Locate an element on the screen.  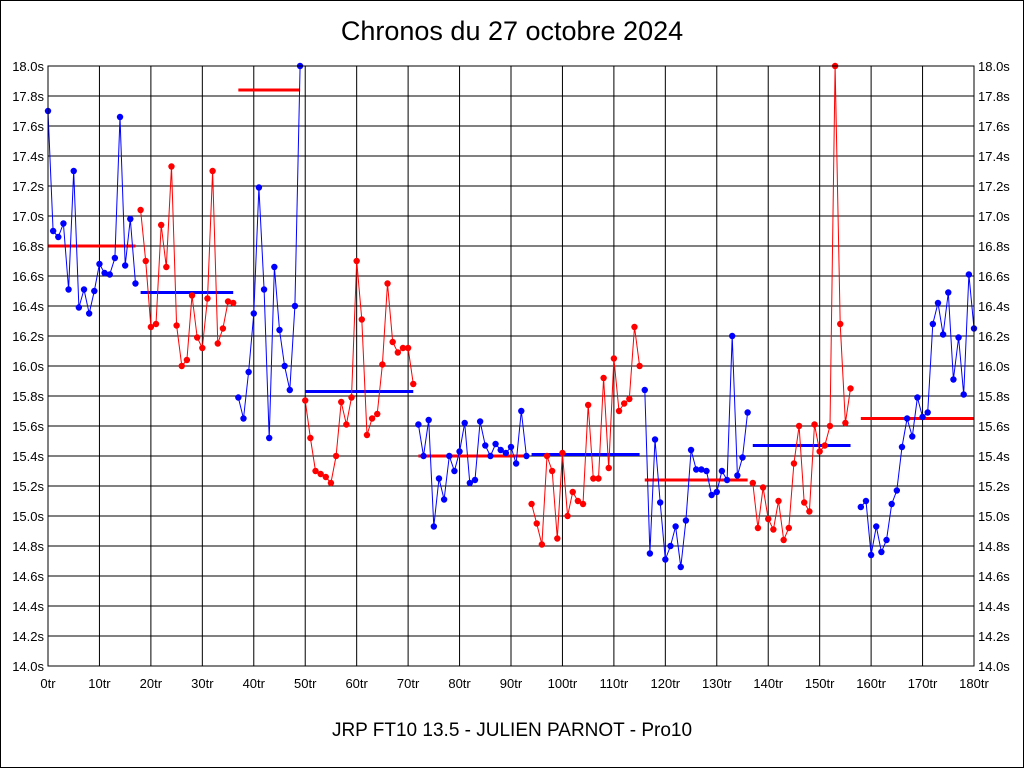
x-tick-label: 30tr is located at coordinates (202, 683).